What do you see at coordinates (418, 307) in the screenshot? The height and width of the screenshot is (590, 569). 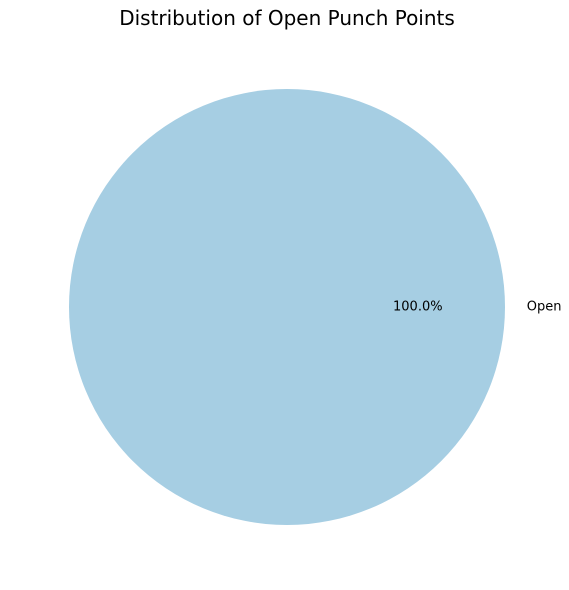 I see `slice-percentage-label: 100.0%` at bounding box center [418, 307].